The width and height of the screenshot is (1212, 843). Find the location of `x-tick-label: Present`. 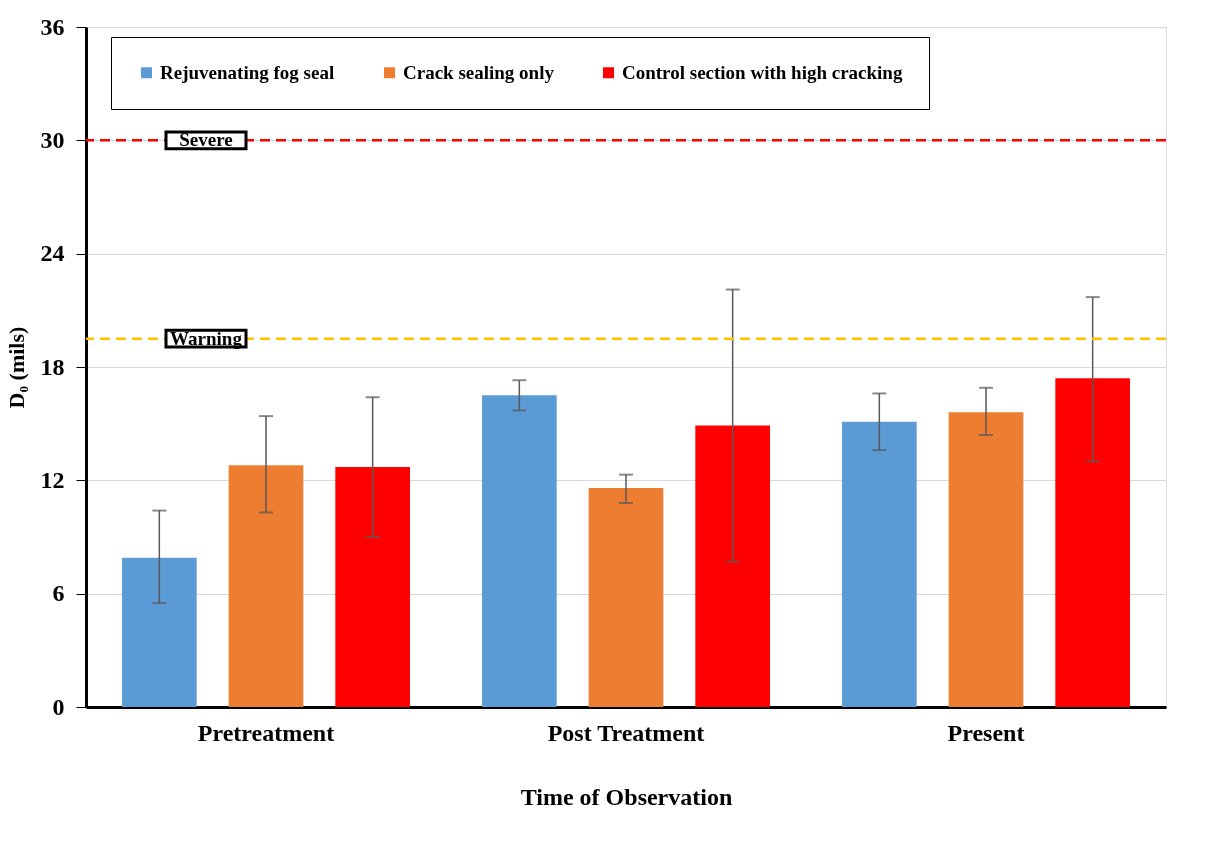

x-tick-label: Present is located at coordinates (986, 732).